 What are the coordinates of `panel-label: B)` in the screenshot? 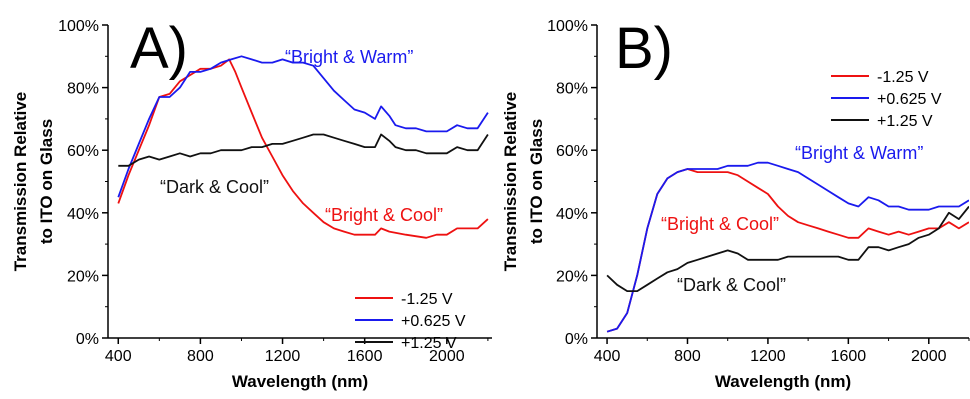 It's located at (644, 48).